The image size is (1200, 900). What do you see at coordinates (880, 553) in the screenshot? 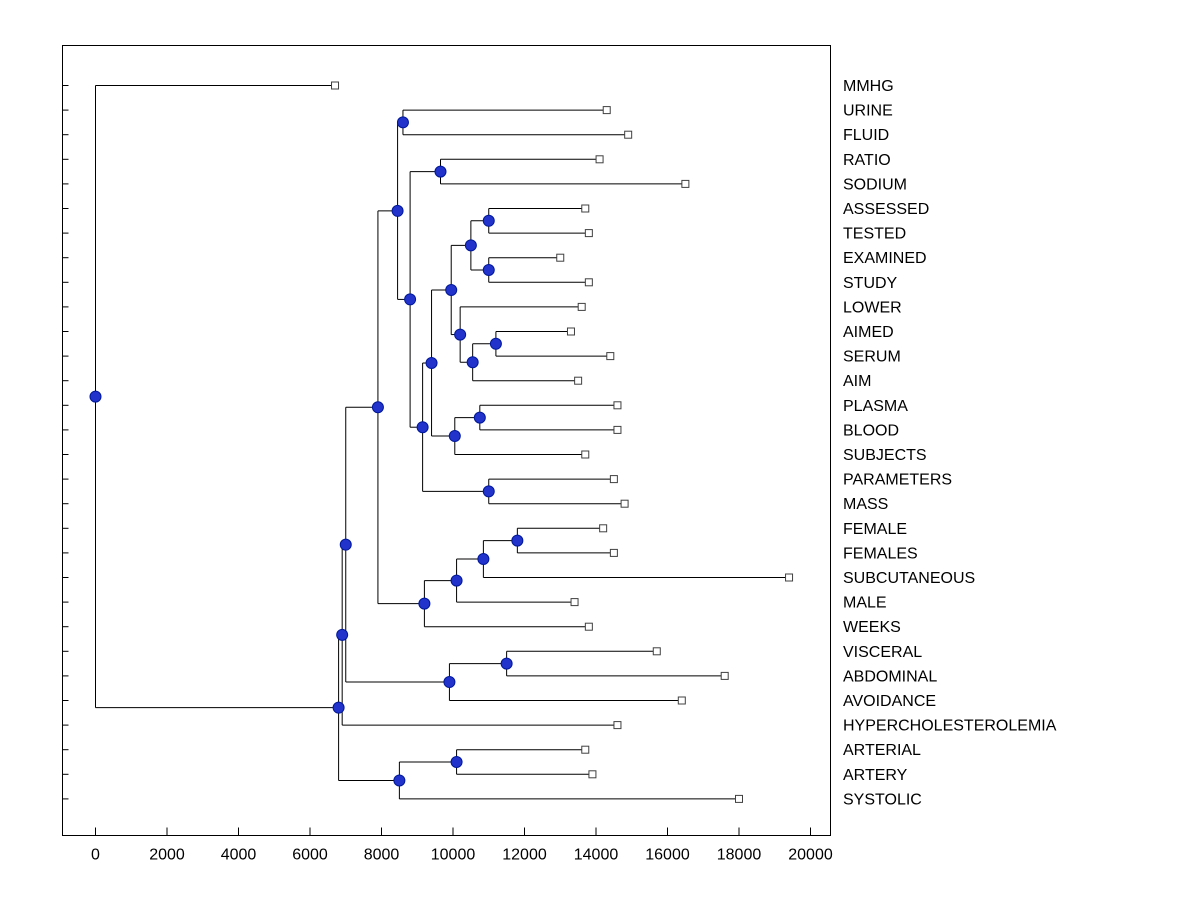
I see `leaf-label: FEMALES` at bounding box center [880, 553].